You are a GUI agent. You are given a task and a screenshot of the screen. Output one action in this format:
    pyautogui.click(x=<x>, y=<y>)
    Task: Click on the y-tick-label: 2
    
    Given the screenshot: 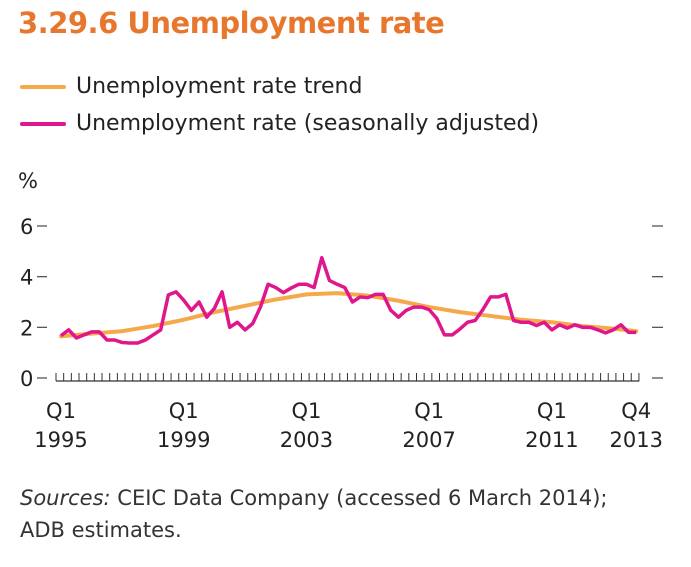 What is the action you would take?
    pyautogui.click(x=26, y=328)
    